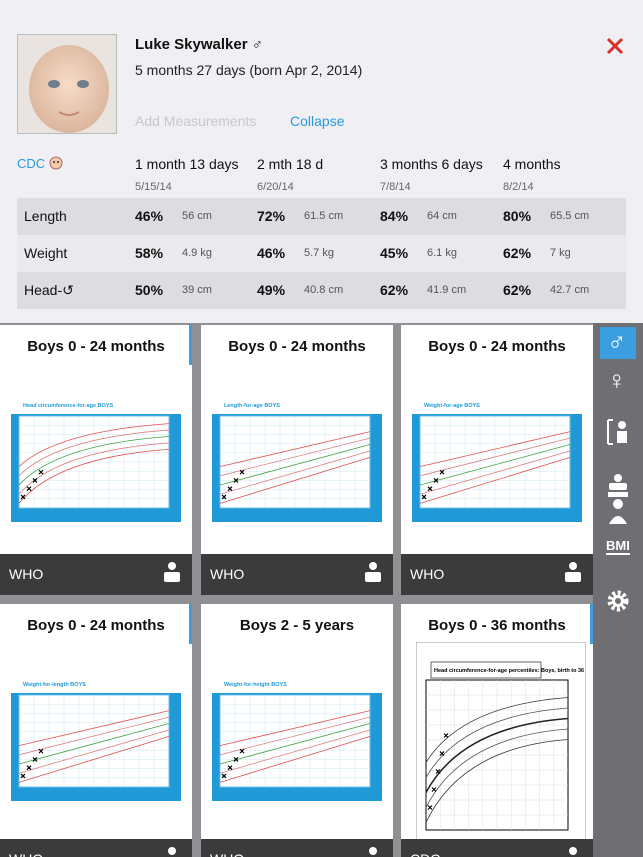 Image resolution: width=643 pixels, height=857 pixels. I want to click on chart-card: Boys 0 - 24 months Length-for-age BOYS WHO, so click(297, 460).